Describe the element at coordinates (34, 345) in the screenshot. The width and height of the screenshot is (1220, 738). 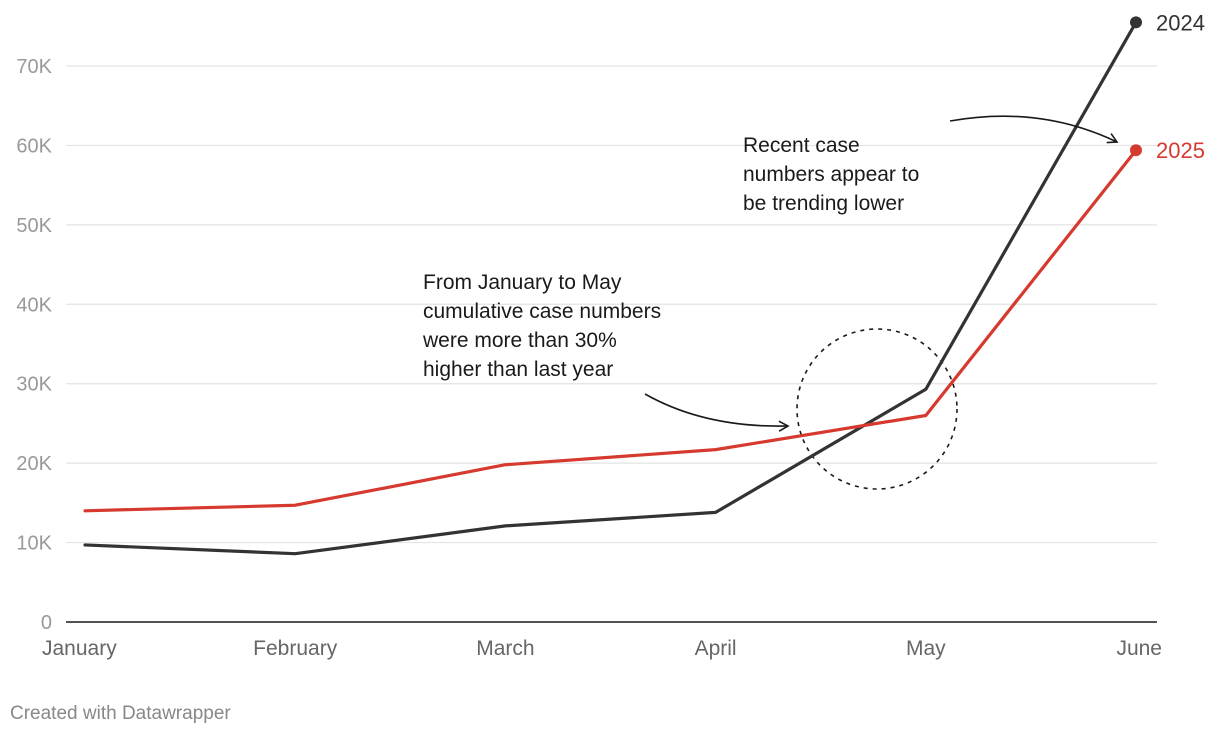
I see `y-axis-ticks: 0 10K 20K 30K 40K 50K 60K 70K` at that location.